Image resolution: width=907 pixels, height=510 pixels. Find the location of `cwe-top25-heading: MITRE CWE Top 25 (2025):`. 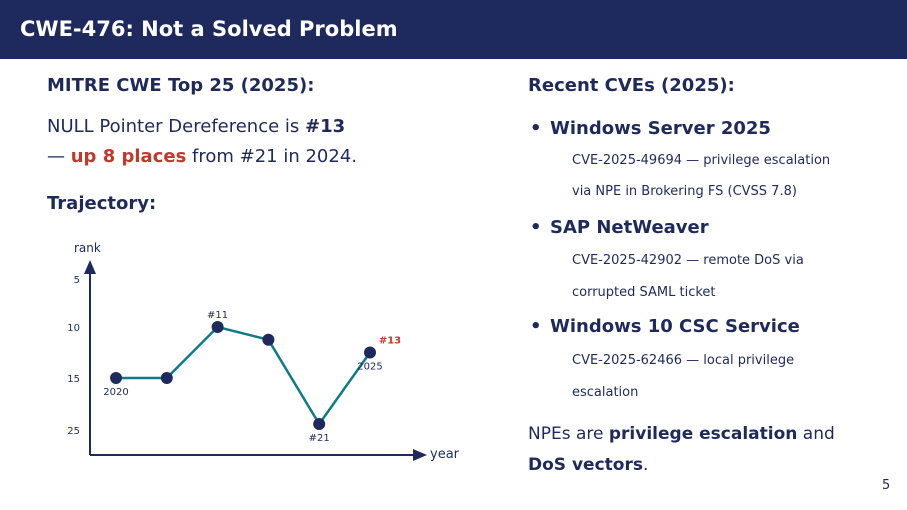

cwe-top25-heading: MITRE CWE Top 25 (2025): is located at coordinates (181, 85).